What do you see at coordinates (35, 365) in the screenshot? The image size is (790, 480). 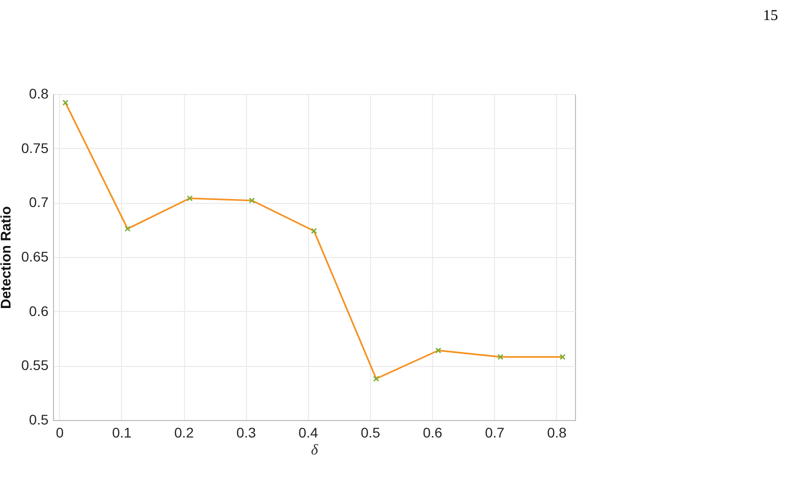 I see `y-tick-label: 0.55` at bounding box center [35, 365].